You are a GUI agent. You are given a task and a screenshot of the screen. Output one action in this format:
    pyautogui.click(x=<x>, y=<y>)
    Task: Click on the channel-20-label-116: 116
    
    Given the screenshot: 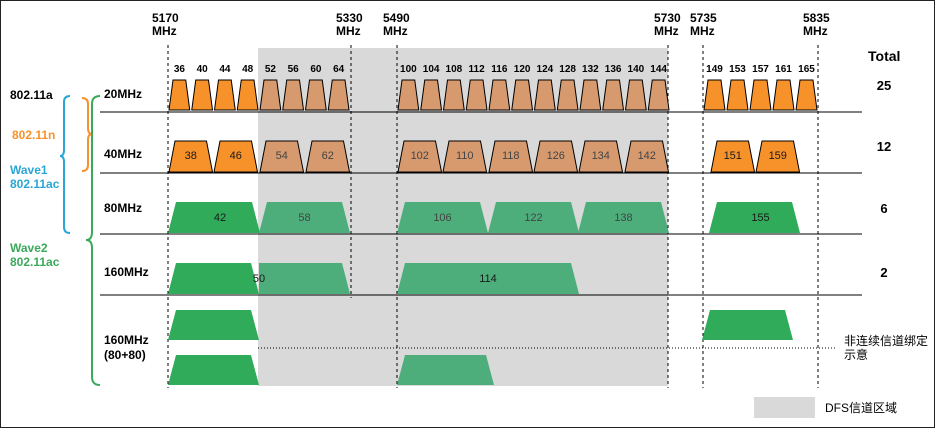 What is the action you would take?
    pyautogui.click(x=499, y=69)
    